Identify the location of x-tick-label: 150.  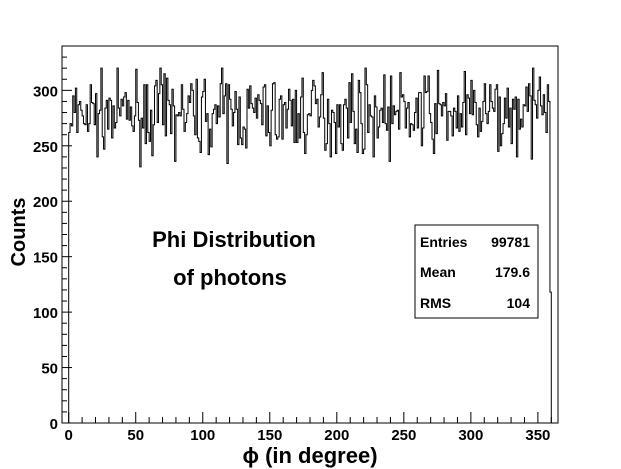
(269, 435).